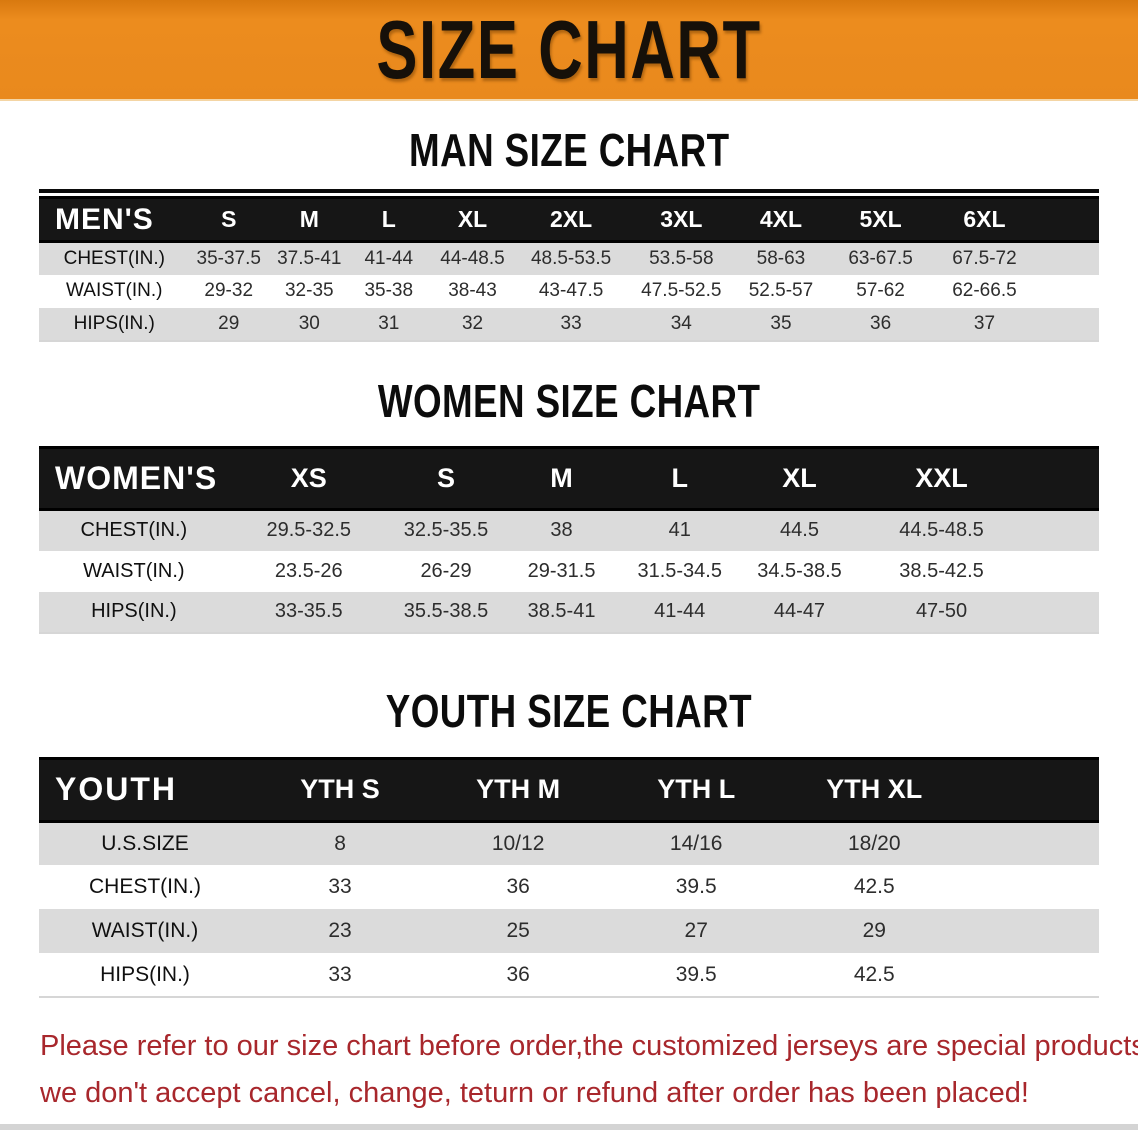 The image size is (1138, 1132). What do you see at coordinates (941, 479) in the screenshot?
I see `column-header: XXL` at bounding box center [941, 479].